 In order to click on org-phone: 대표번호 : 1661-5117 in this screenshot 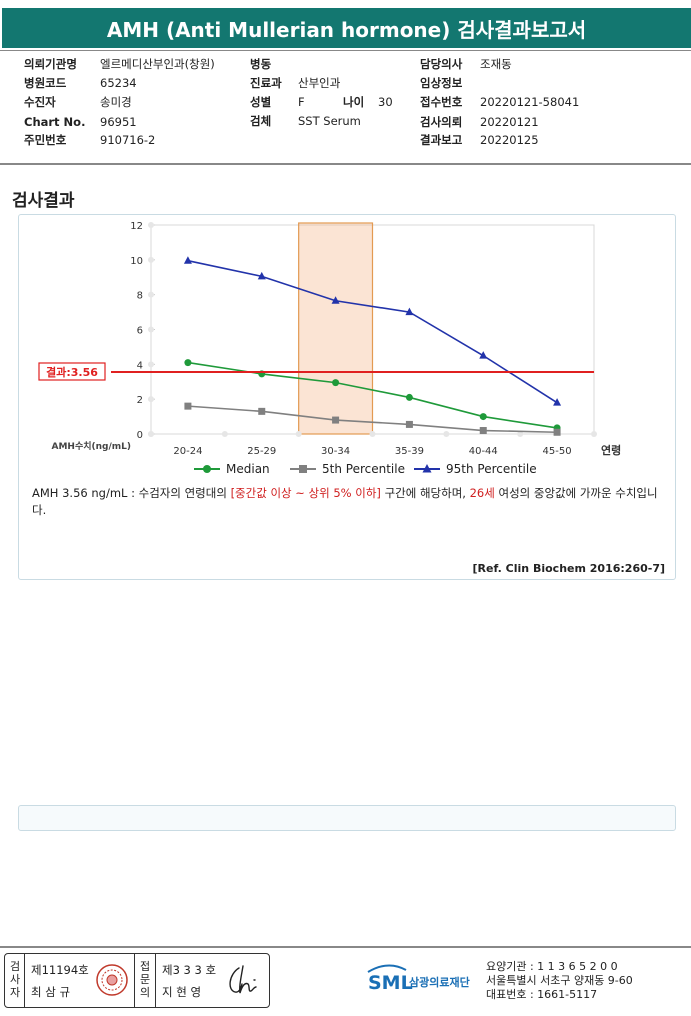, I will do `click(542, 994)`.